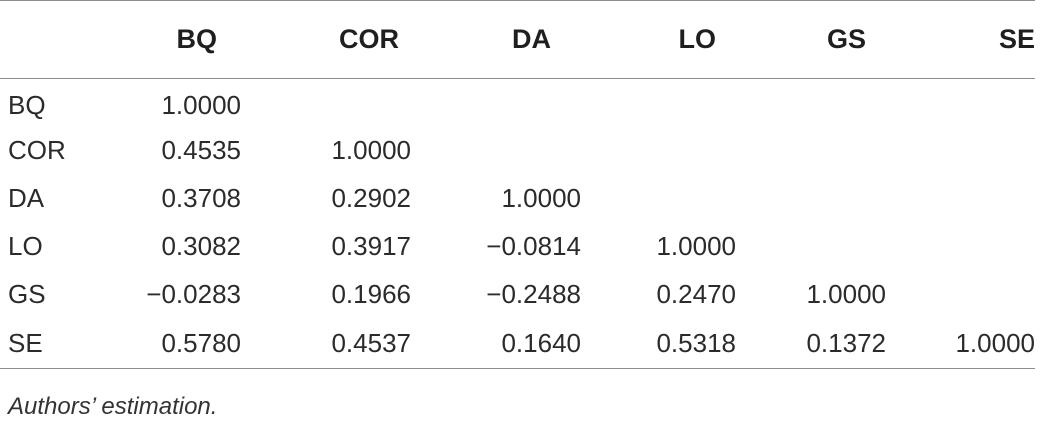 The image size is (1042, 428). I want to click on table-row: DA 0.3708 0.2902 1.0000, so click(517, 199).